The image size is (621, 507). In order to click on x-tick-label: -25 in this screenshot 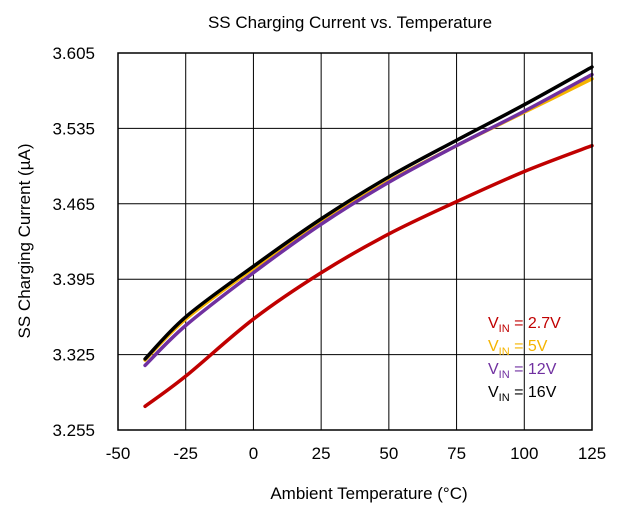, I will do `click(185, 453)`.